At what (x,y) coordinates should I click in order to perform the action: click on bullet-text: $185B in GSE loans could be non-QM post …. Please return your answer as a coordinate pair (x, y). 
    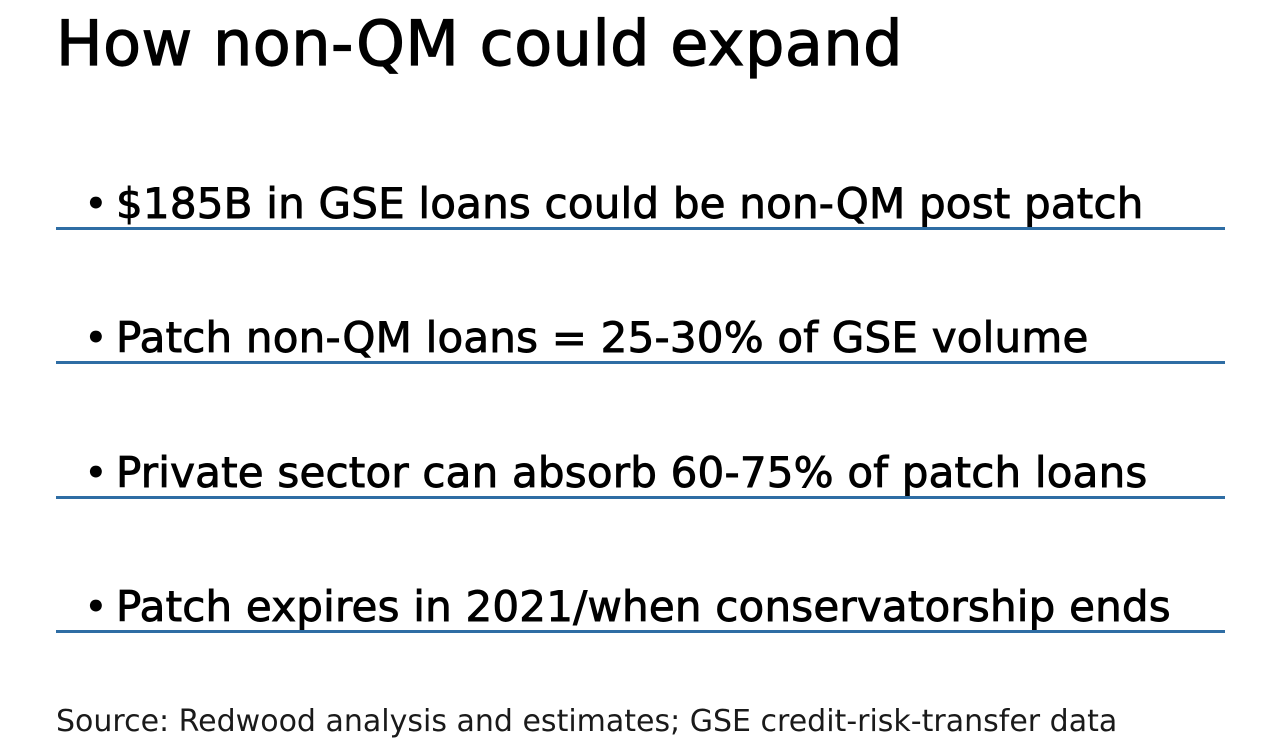
    Looking at the image, I should click on (630, 203).